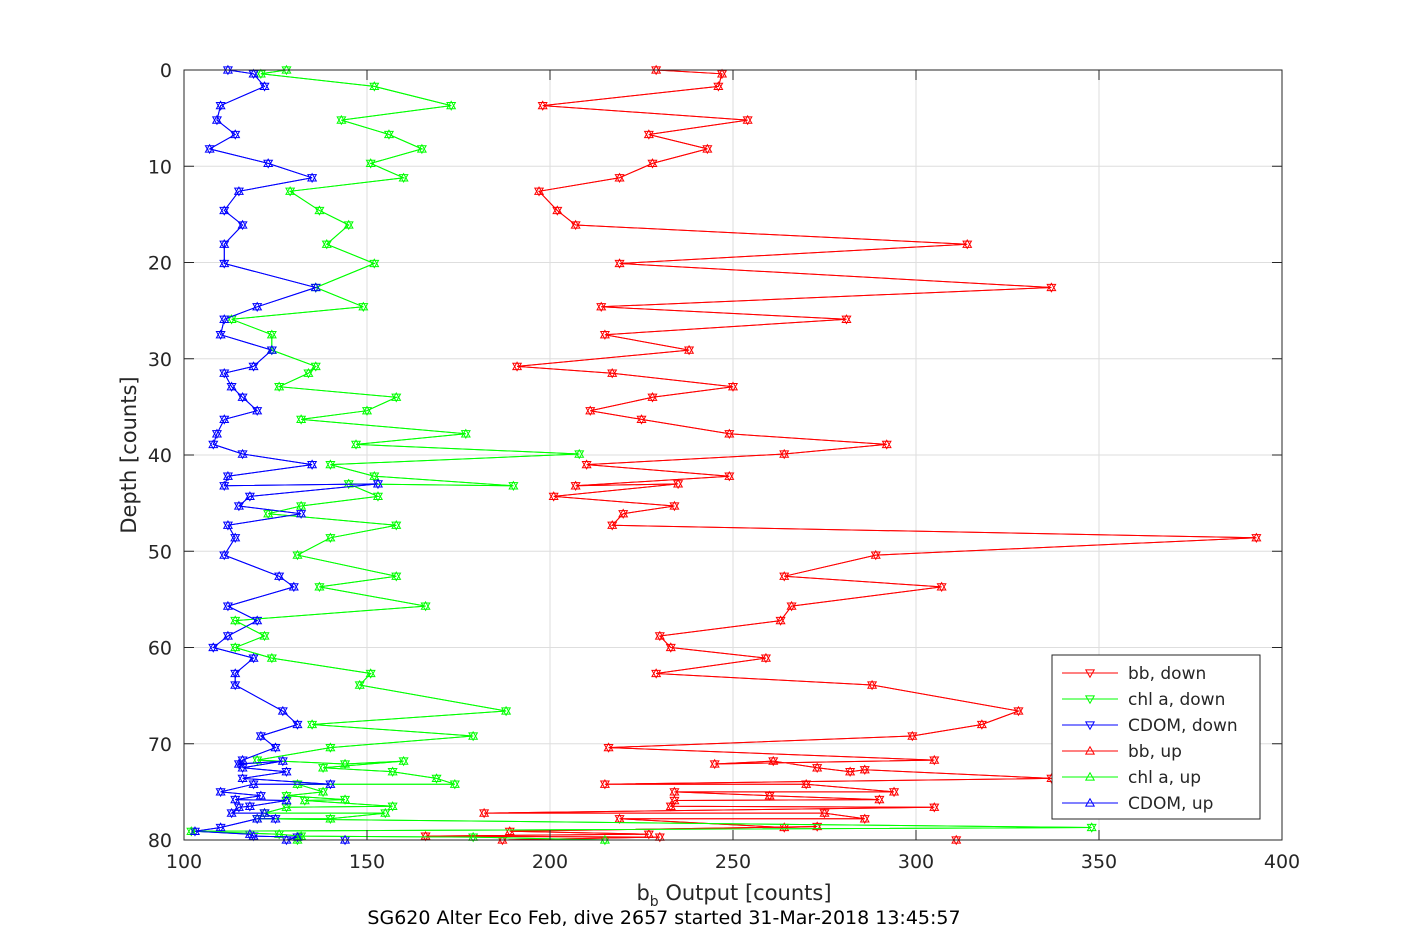 This screenshot has height=945, width=1417. I want to click on legend-entry-label: chl a, up, so click(1164, 778).